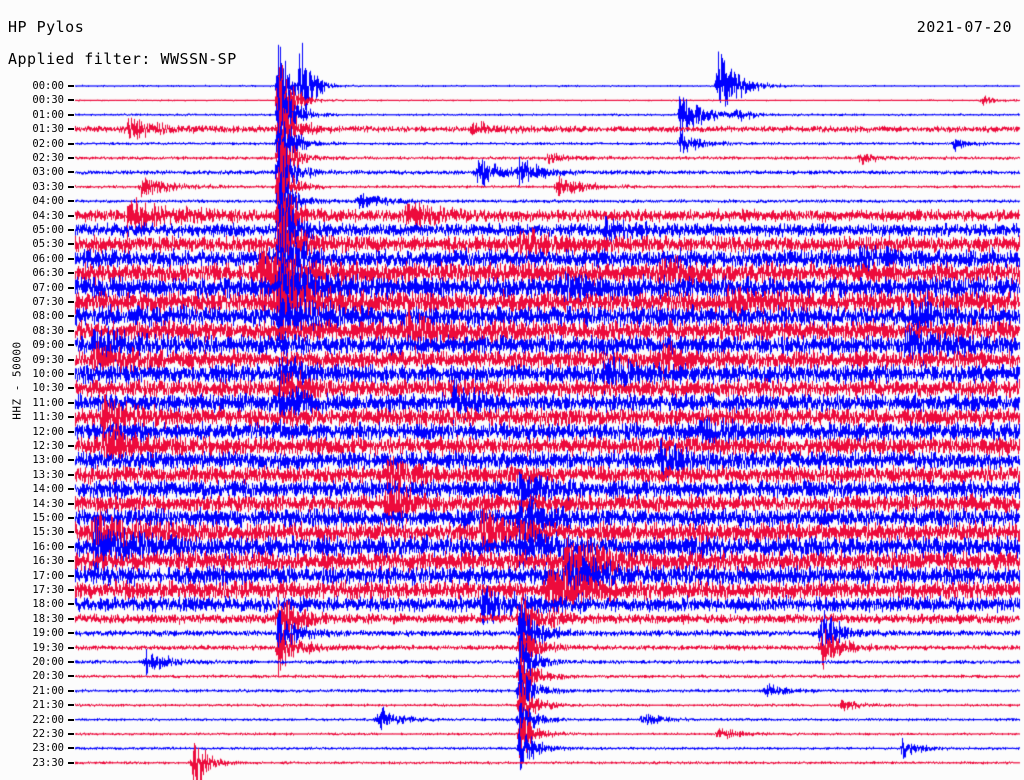 This screenshot has height=780, width=1024. What do you see at coordinates (48, 676) in the screenshot?
I see `time-tick-label: 20:30` at bounding box center [48, 676].